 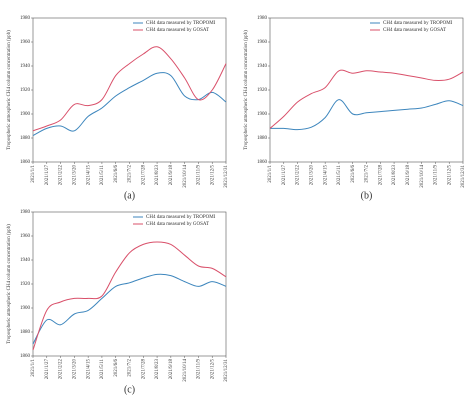 What do you see at coordinates (129, 389) in the screenshot?
I see `caption: (c)` at bounding box center [129, 389].